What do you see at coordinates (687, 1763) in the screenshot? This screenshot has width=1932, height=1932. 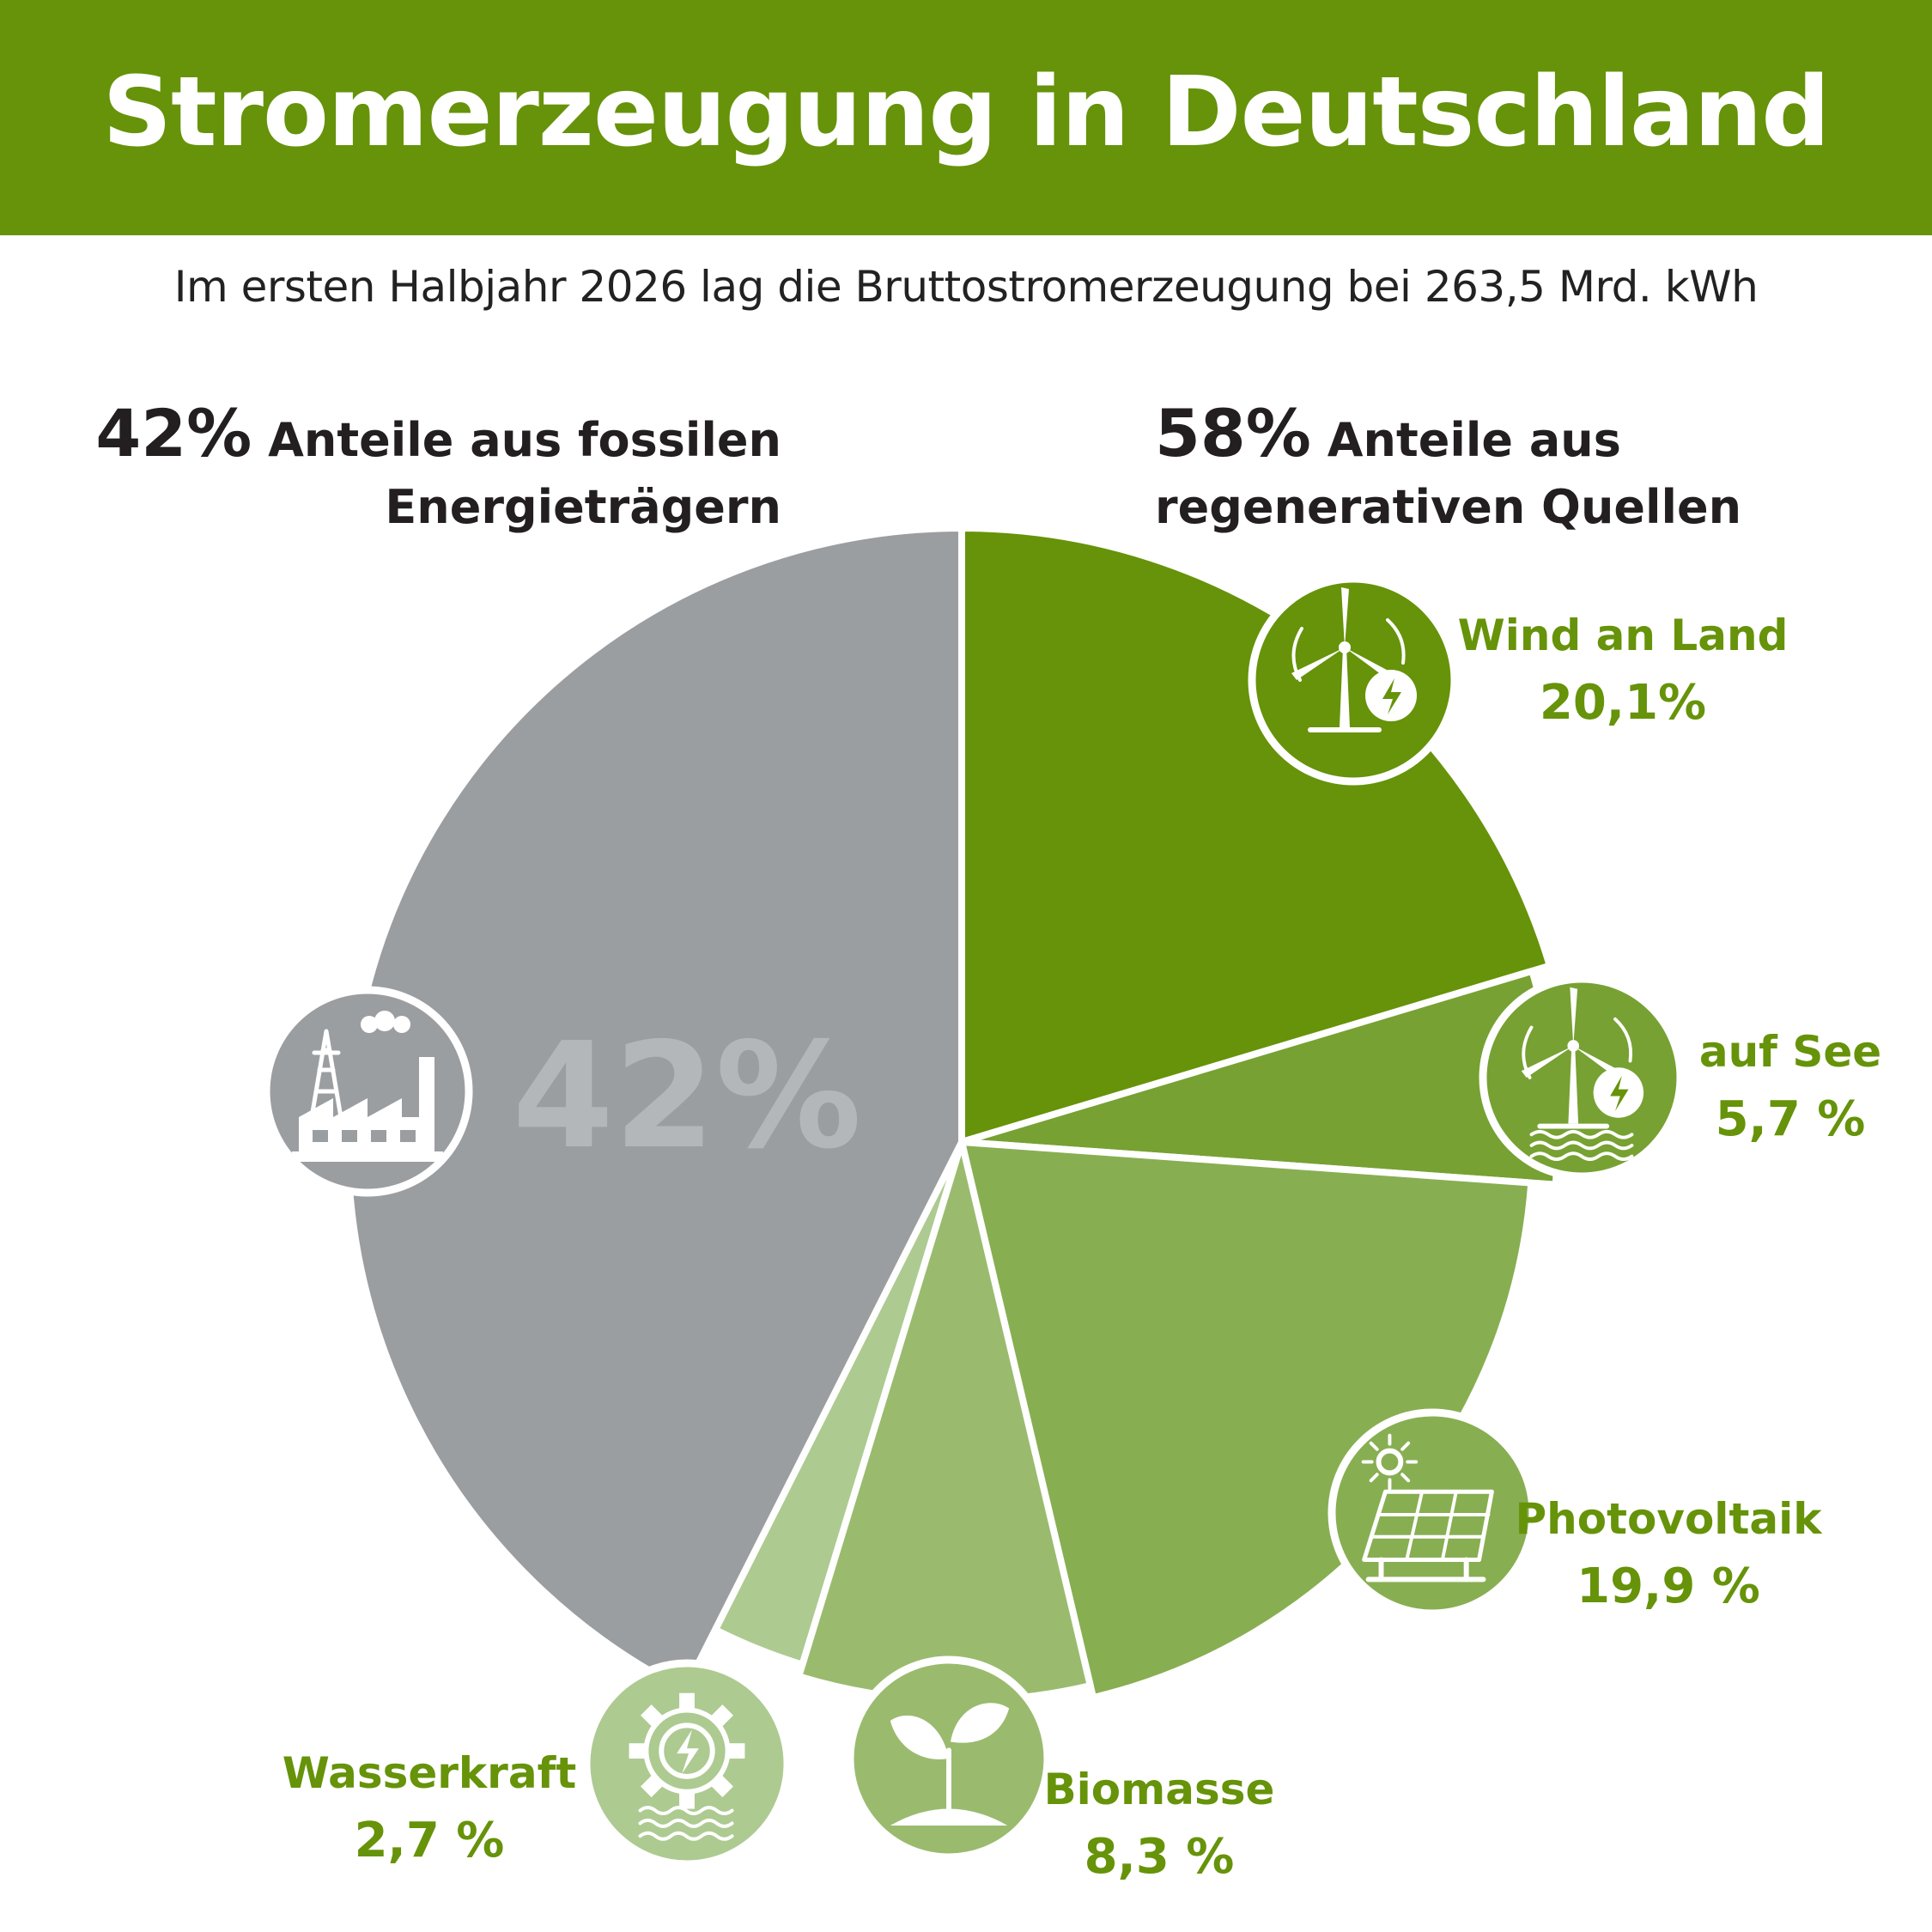 I see `hydro-gear-icon` at bounding box center [687, 1763].